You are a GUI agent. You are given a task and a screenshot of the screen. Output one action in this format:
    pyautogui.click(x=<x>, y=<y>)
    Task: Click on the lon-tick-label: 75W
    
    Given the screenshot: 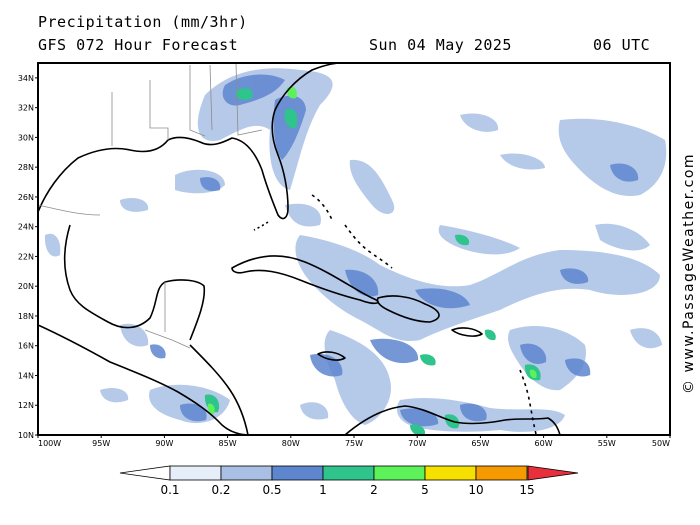 What is the action you would take?
    pyautogui.click(x=354, y=443)
    